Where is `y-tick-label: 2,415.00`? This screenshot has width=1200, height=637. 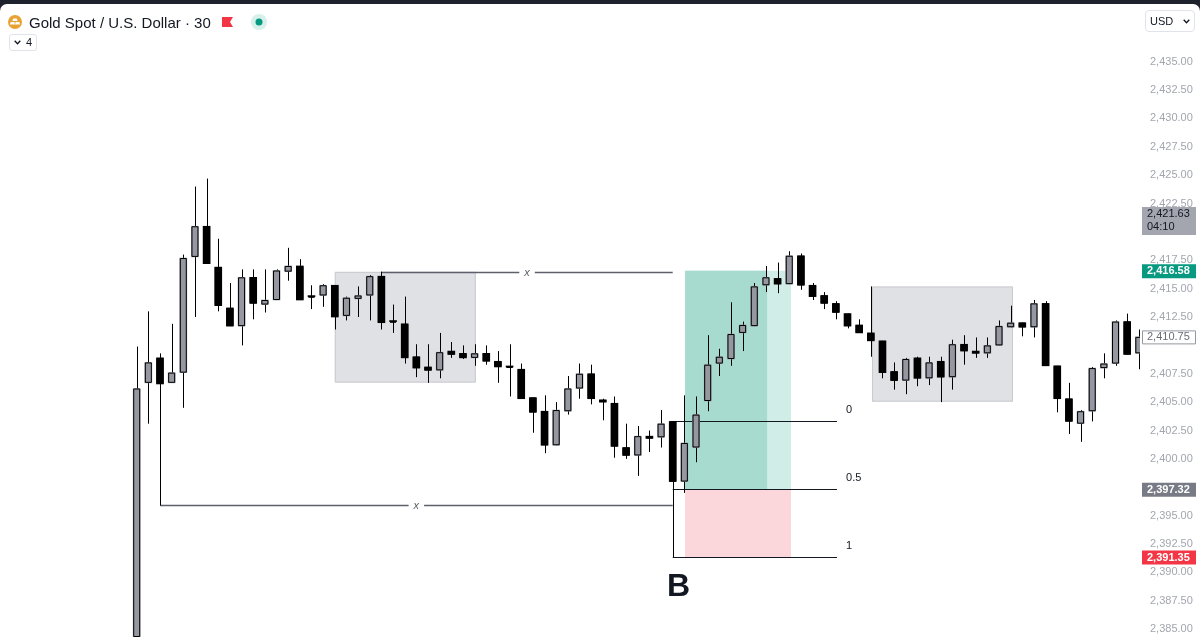
y-tick-label: 2,415.00 is located at coordinates (1171, 287).